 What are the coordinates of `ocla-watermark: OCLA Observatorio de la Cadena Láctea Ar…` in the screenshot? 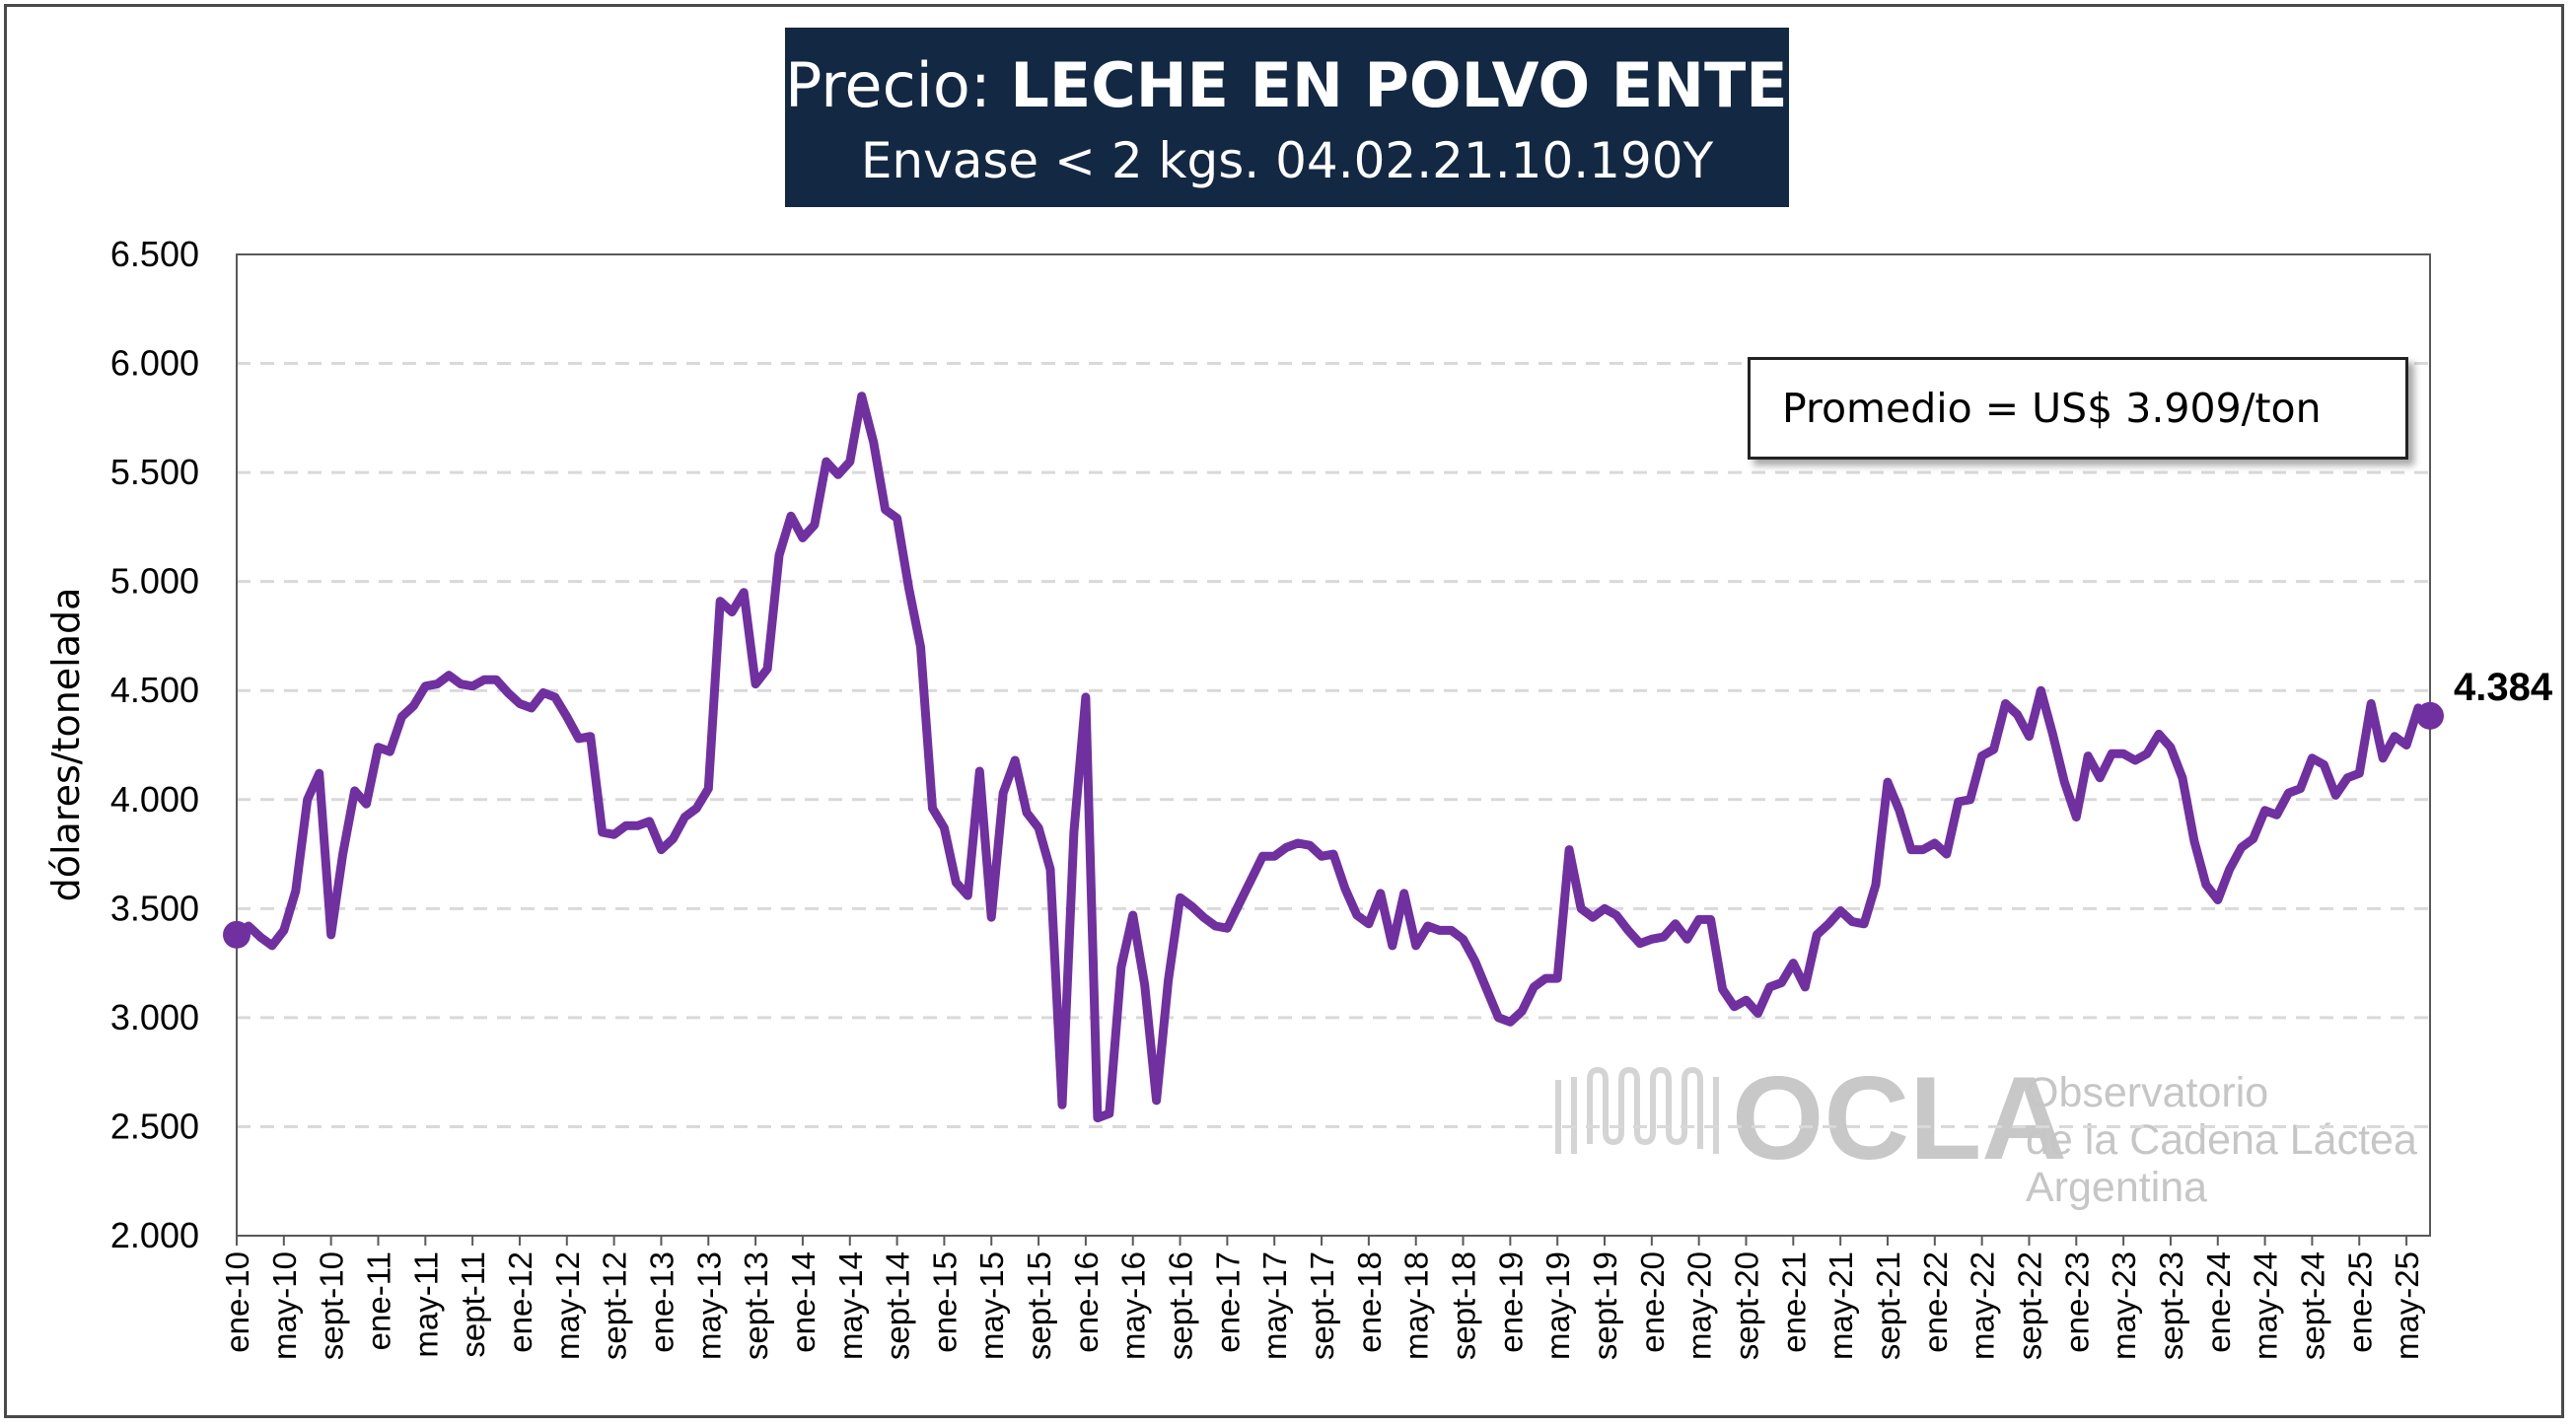 It's located at (1986, 1131).